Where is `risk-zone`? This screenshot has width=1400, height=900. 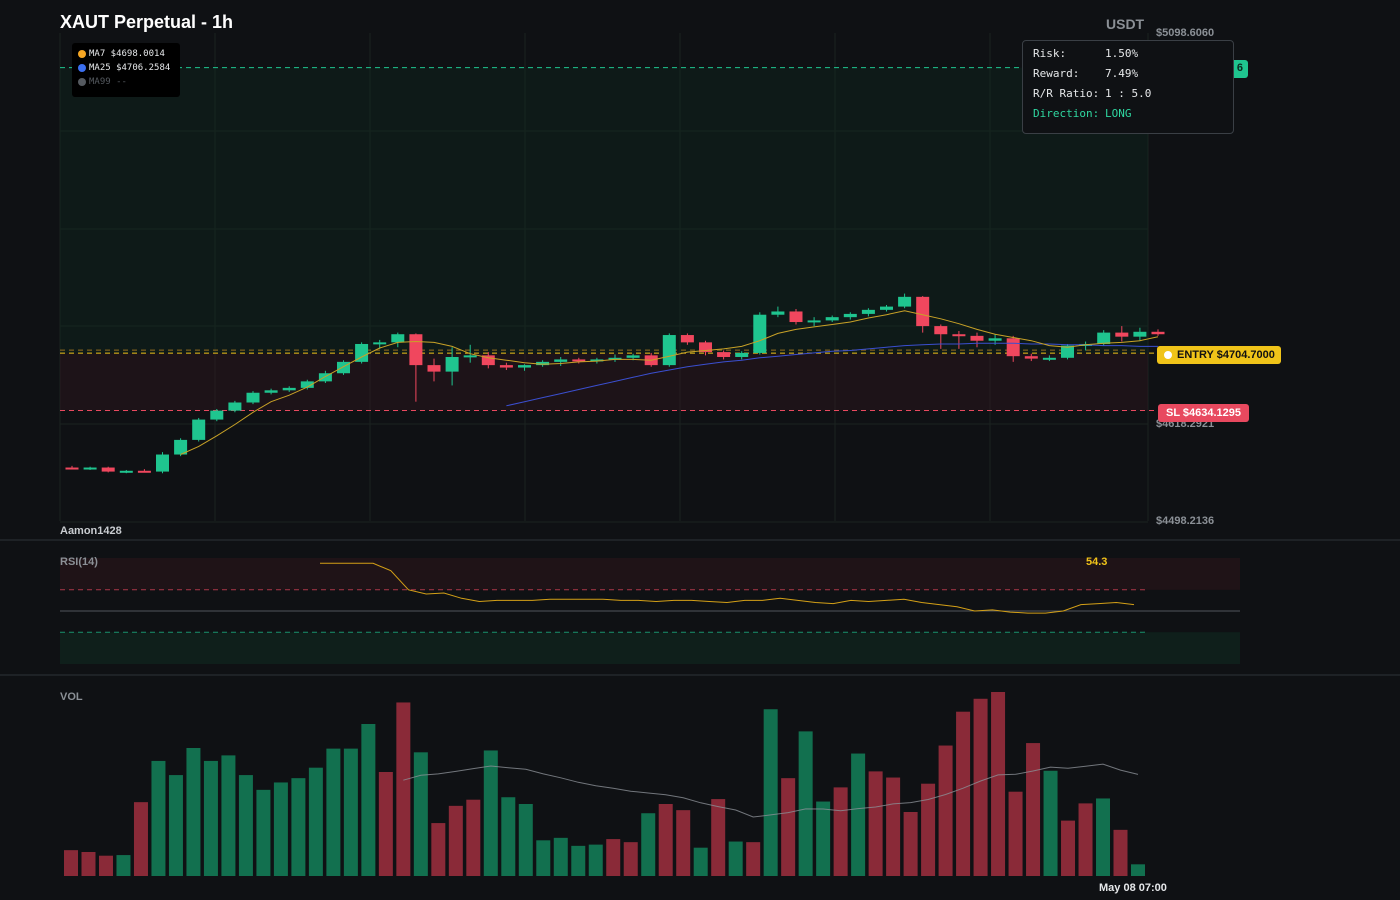
risk-zone is located at coordinates (604, 382).